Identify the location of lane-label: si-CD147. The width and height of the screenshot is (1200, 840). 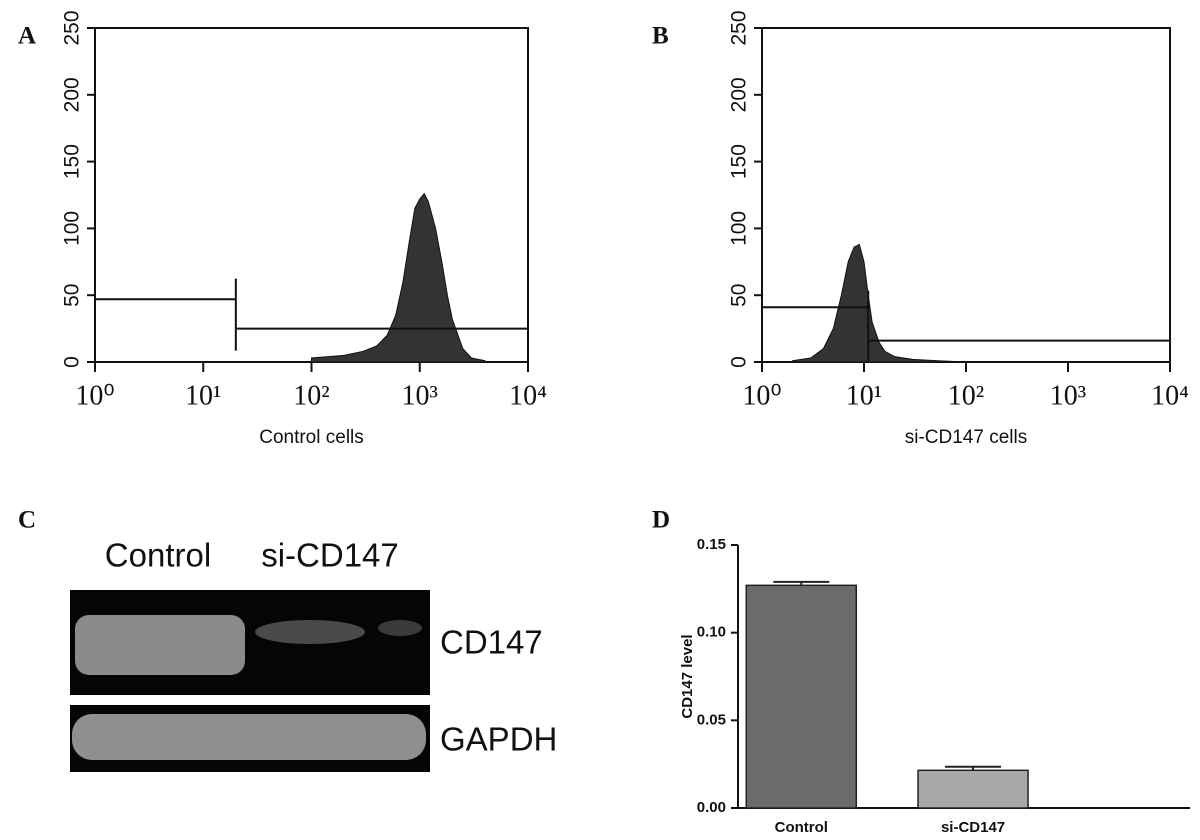
(330, 555).